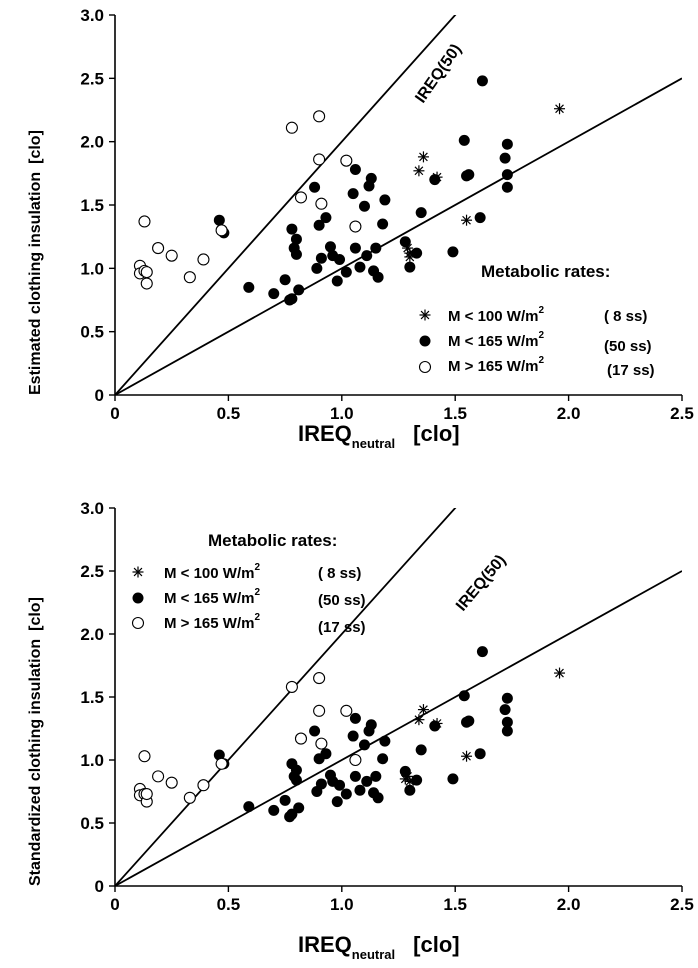  Describe the element at coordinates (496, 365) in the screenshot. I see `legend-item-open: M > 165 W/m2` at that location.